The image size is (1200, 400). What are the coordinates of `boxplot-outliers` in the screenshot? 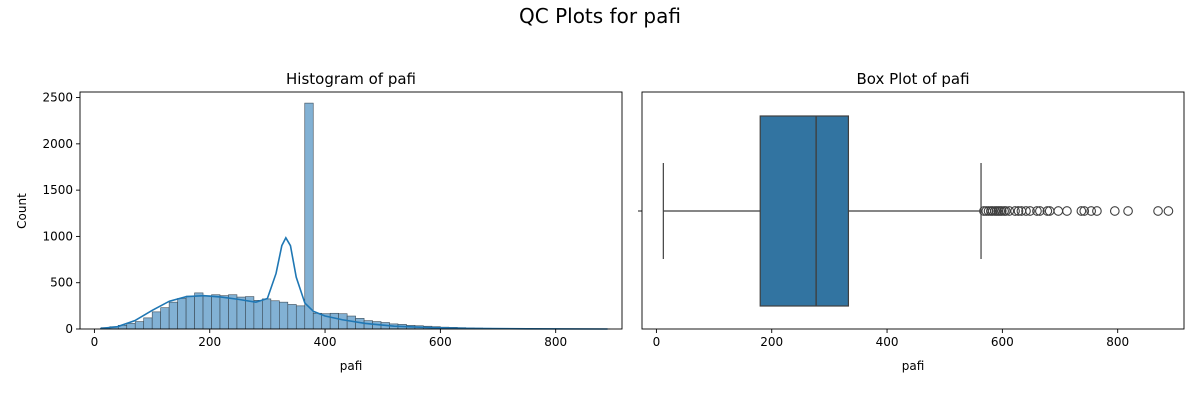 It's located at (1076, 211).